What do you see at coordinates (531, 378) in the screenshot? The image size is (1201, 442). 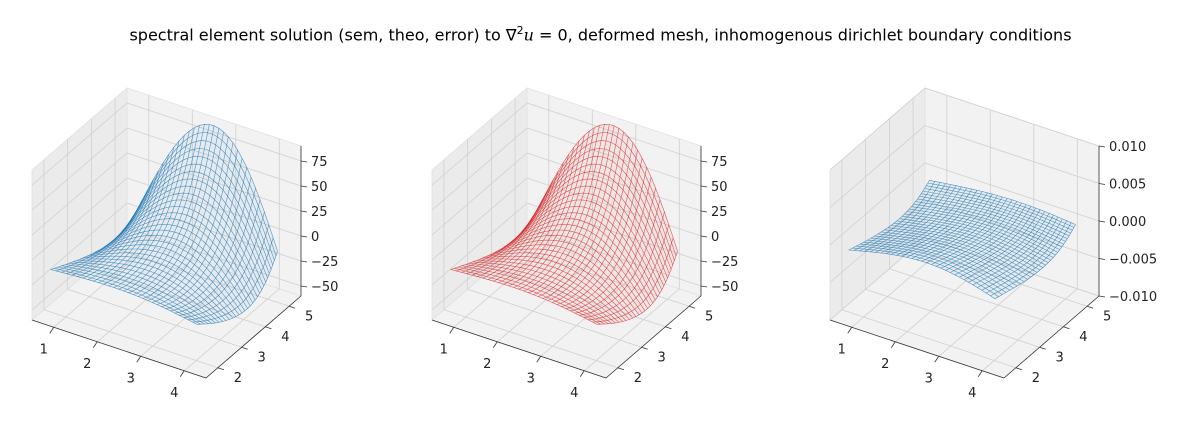 I see `x-tick-label: 3` at bounding box center [531, 378].